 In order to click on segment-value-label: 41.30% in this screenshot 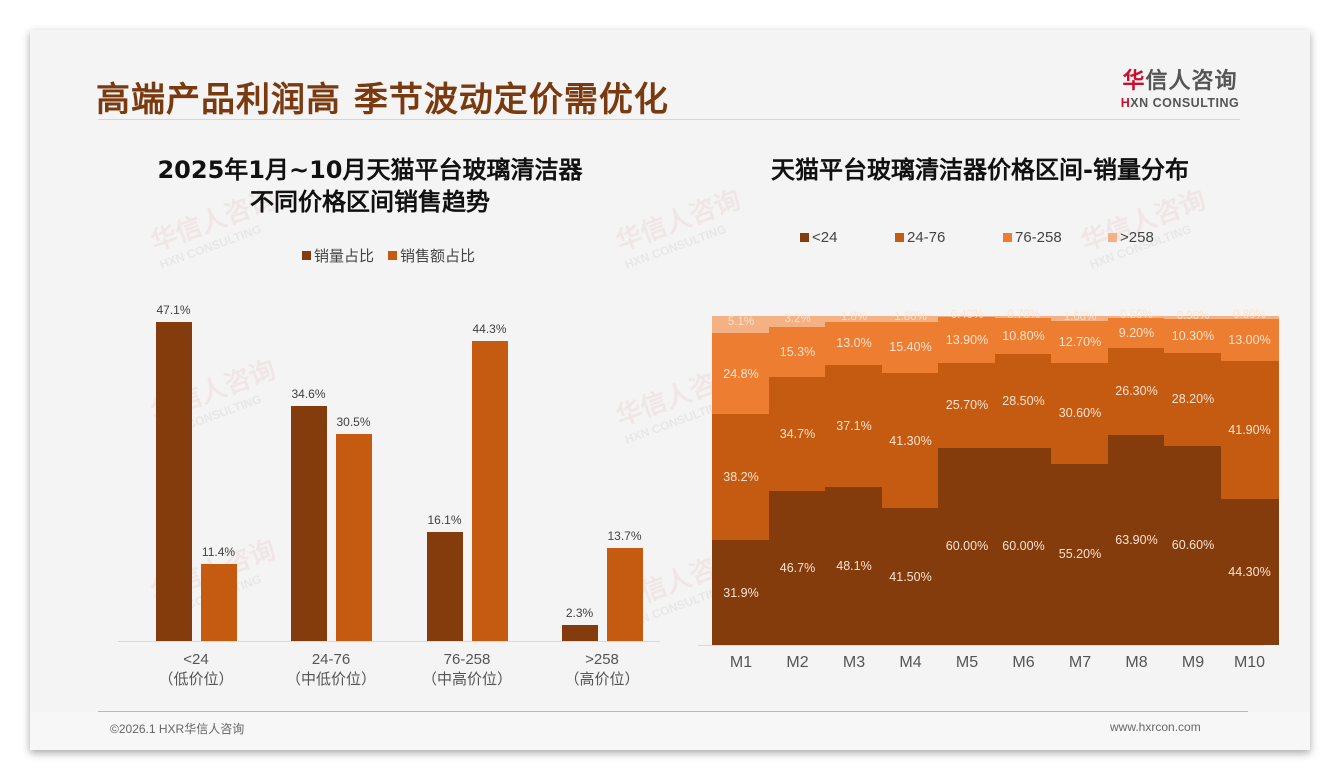, I will do `click(910, 440)`.